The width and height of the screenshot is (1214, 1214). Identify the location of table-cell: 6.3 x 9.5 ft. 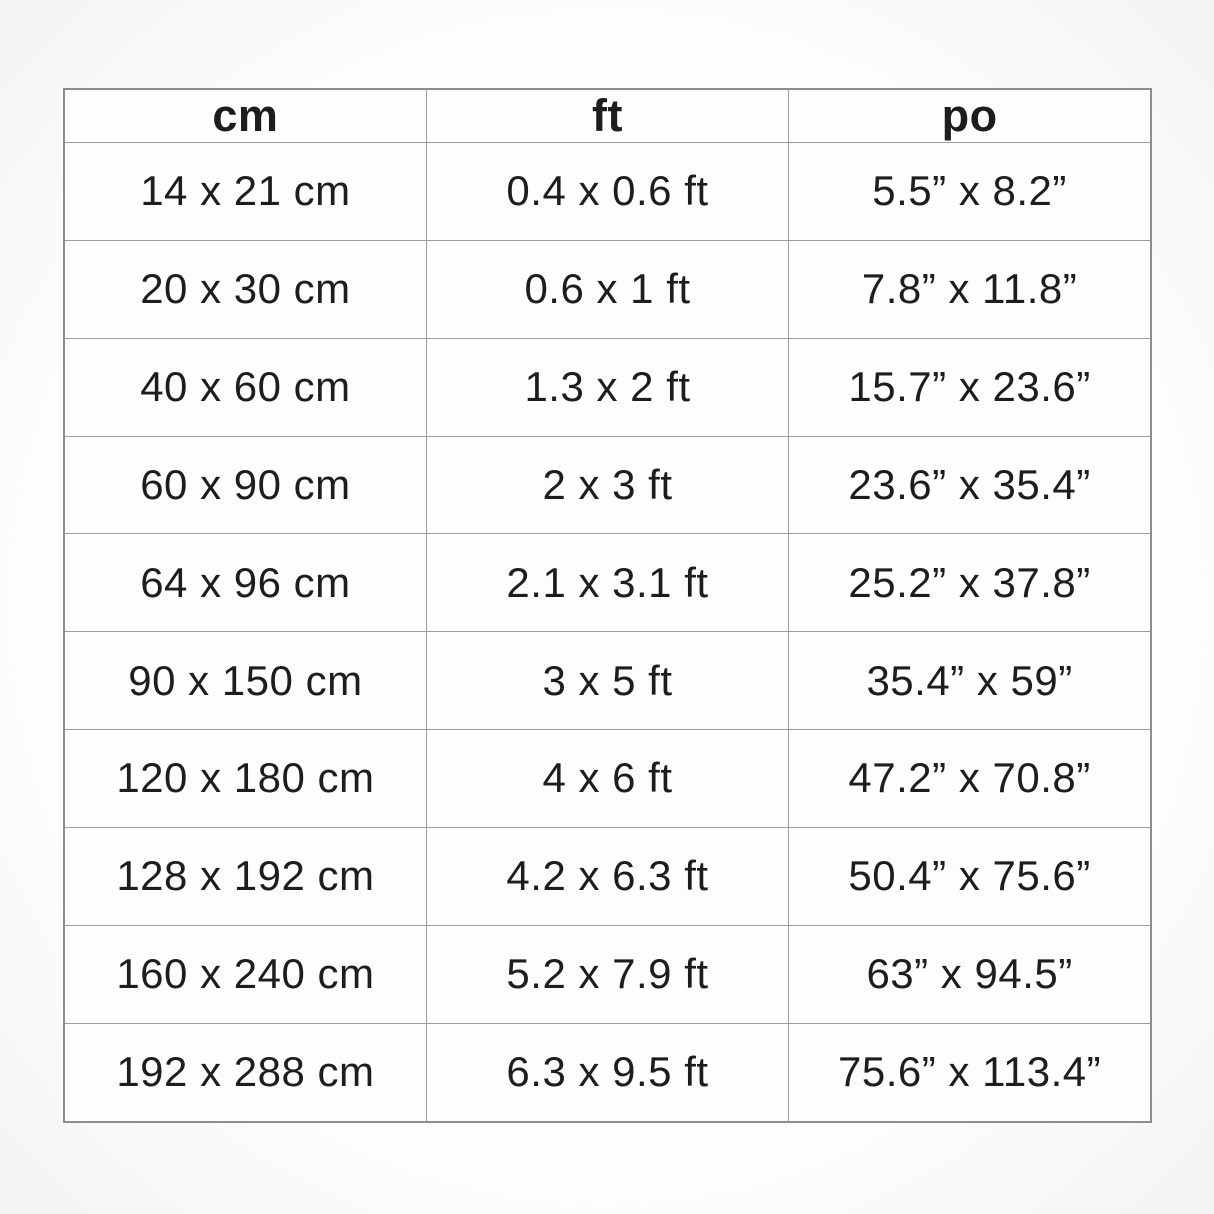
(607, 1072).